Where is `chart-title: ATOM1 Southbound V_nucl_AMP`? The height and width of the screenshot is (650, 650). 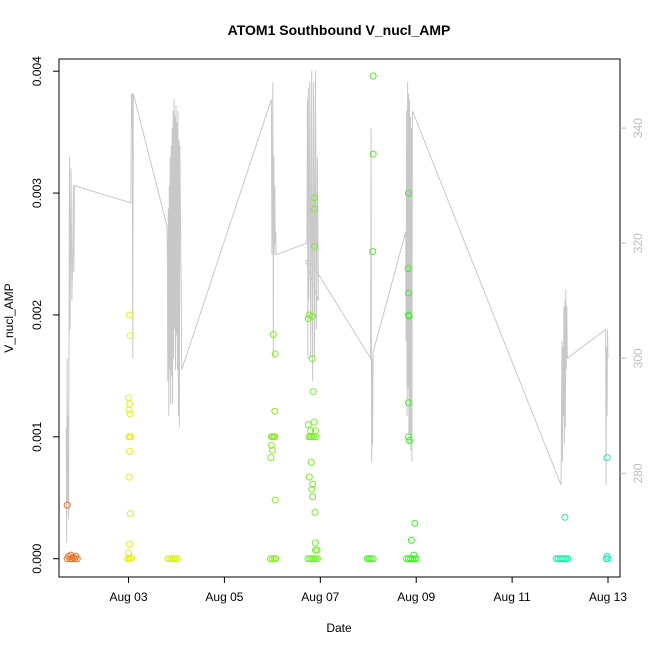
chart-title: ATOM1 Southbound V_nucl_AMP is located at coordinates (339, 30).